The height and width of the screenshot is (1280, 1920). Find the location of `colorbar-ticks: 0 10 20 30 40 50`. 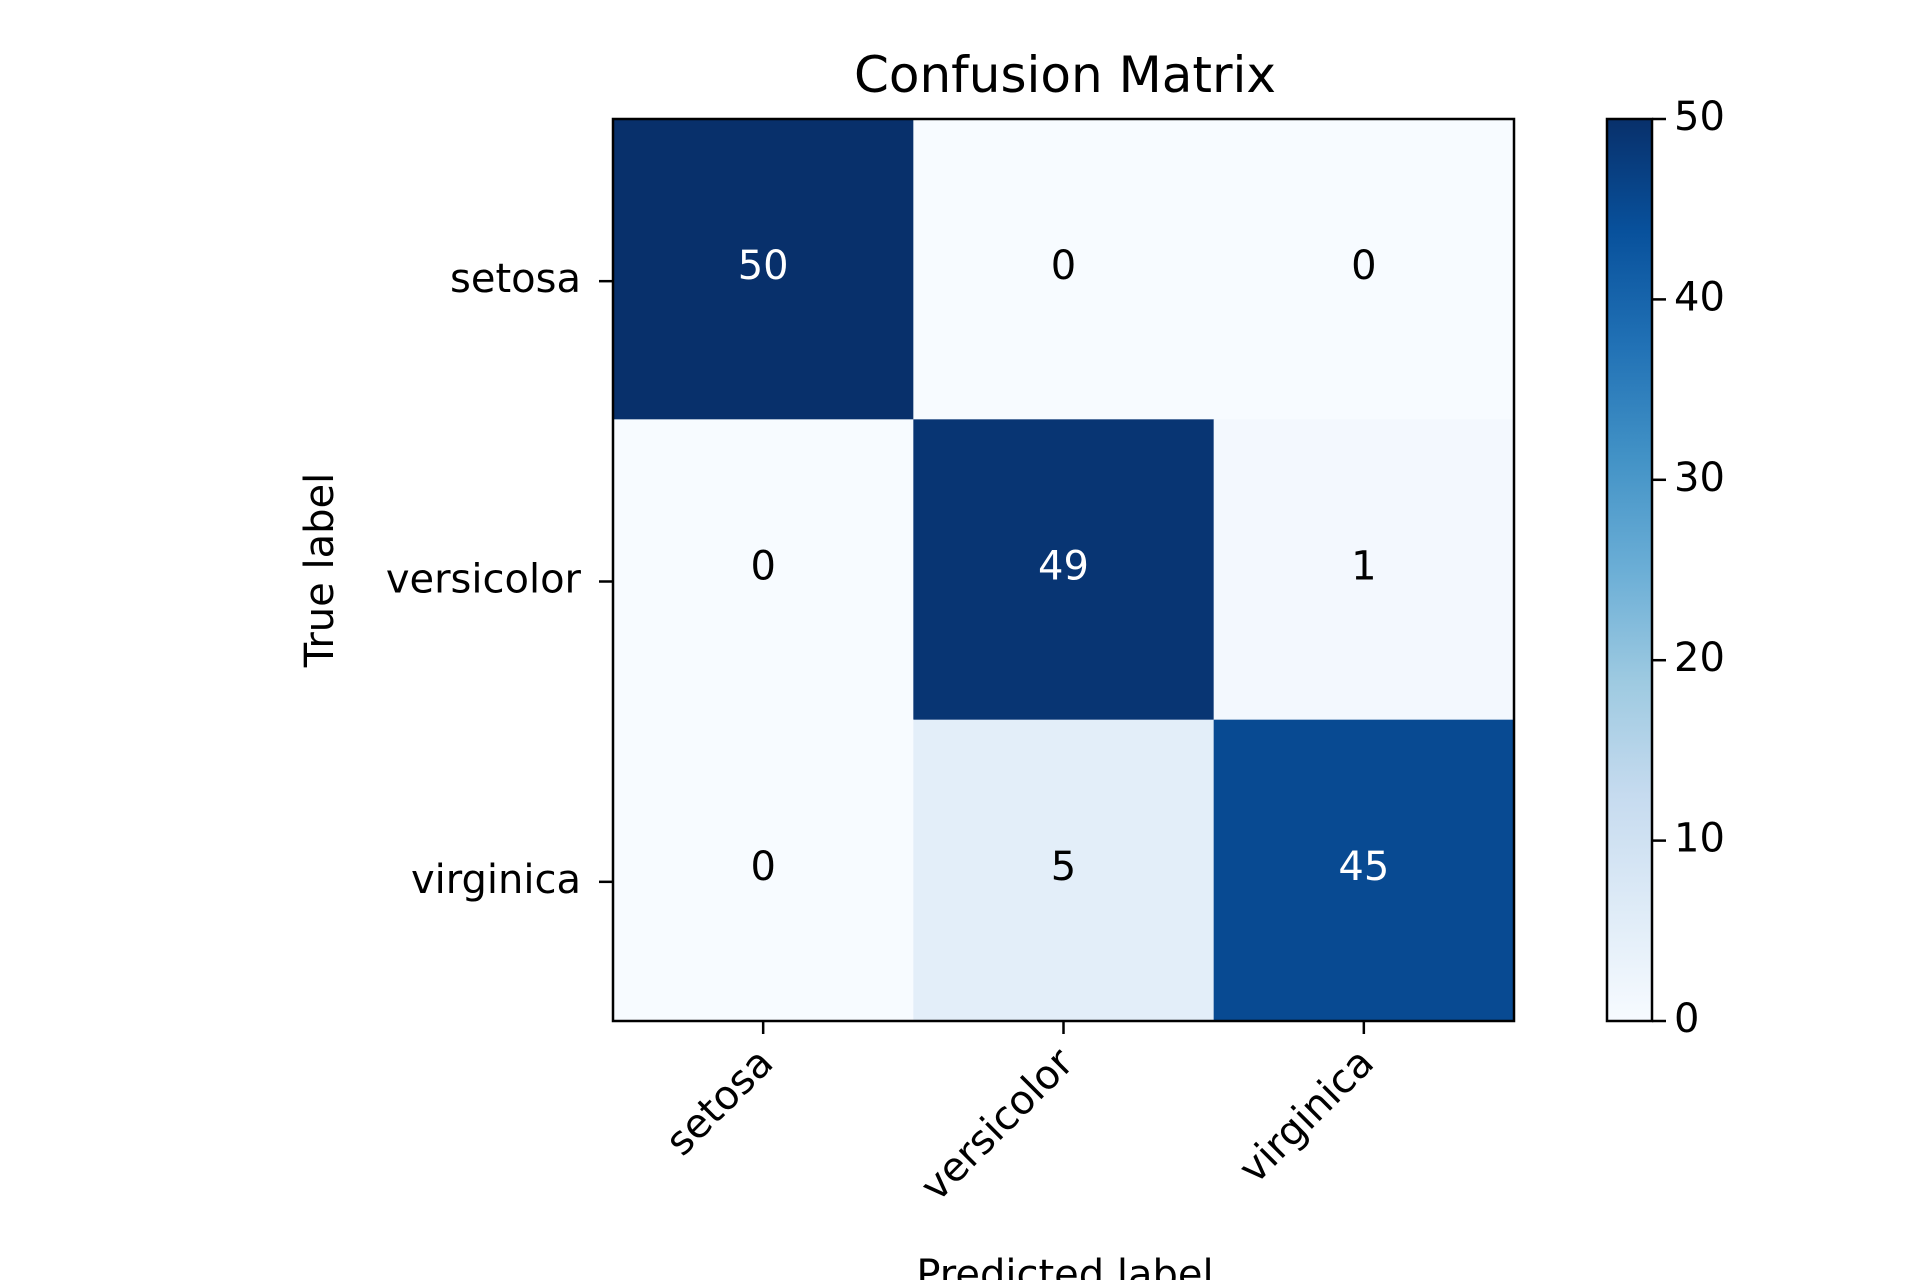

colorbar-ticks: 0 10 20 30 40 50 is located at coordinates (1688, 568).